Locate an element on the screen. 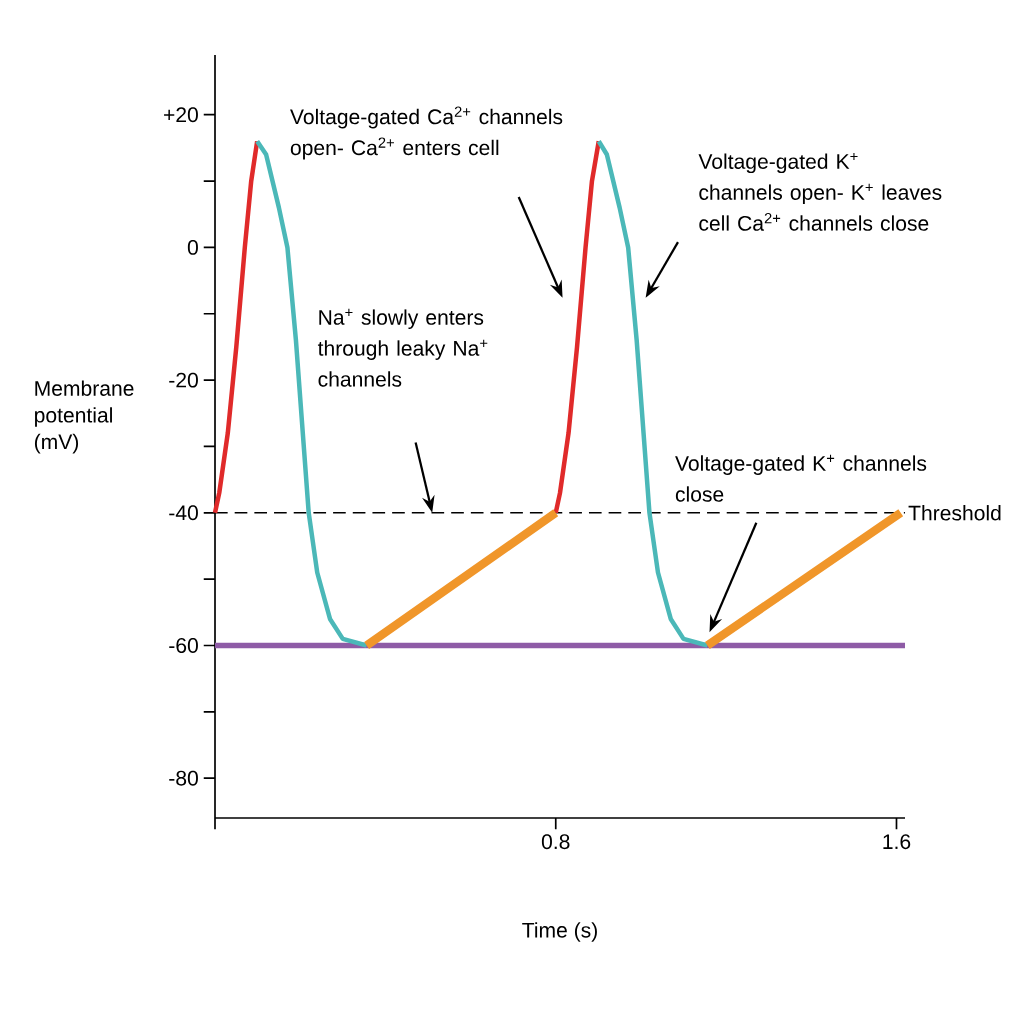 This screenshot has height=1023, width=1017. y-tick-label: -20 is located at coordinates (183, 380).